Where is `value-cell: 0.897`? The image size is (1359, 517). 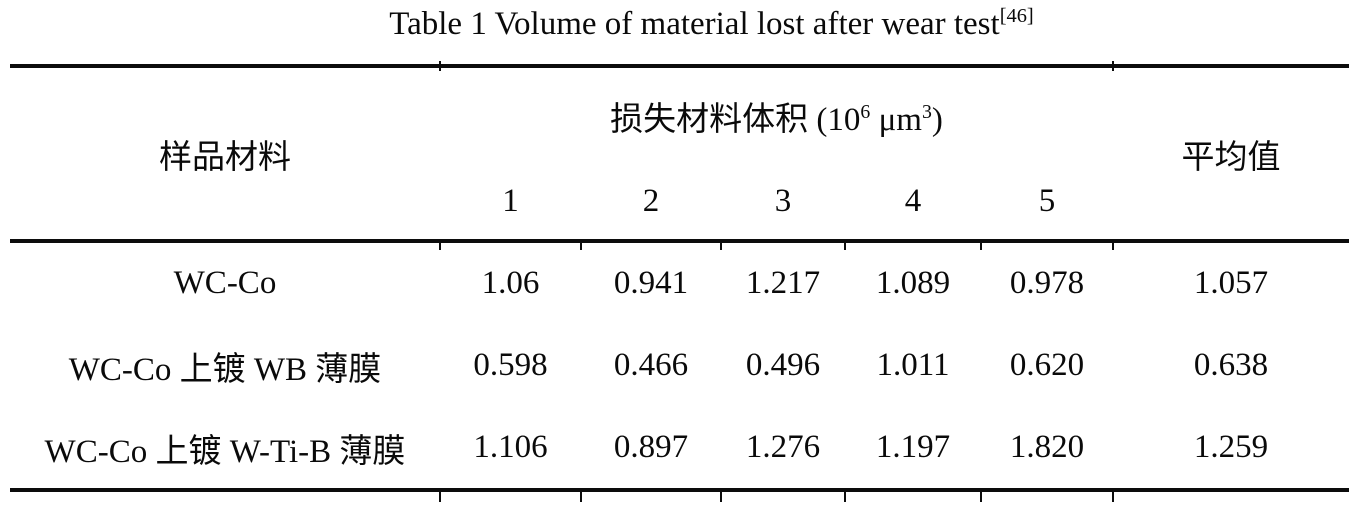 value-cell: 0.897 is located at coordinates (651, 449).